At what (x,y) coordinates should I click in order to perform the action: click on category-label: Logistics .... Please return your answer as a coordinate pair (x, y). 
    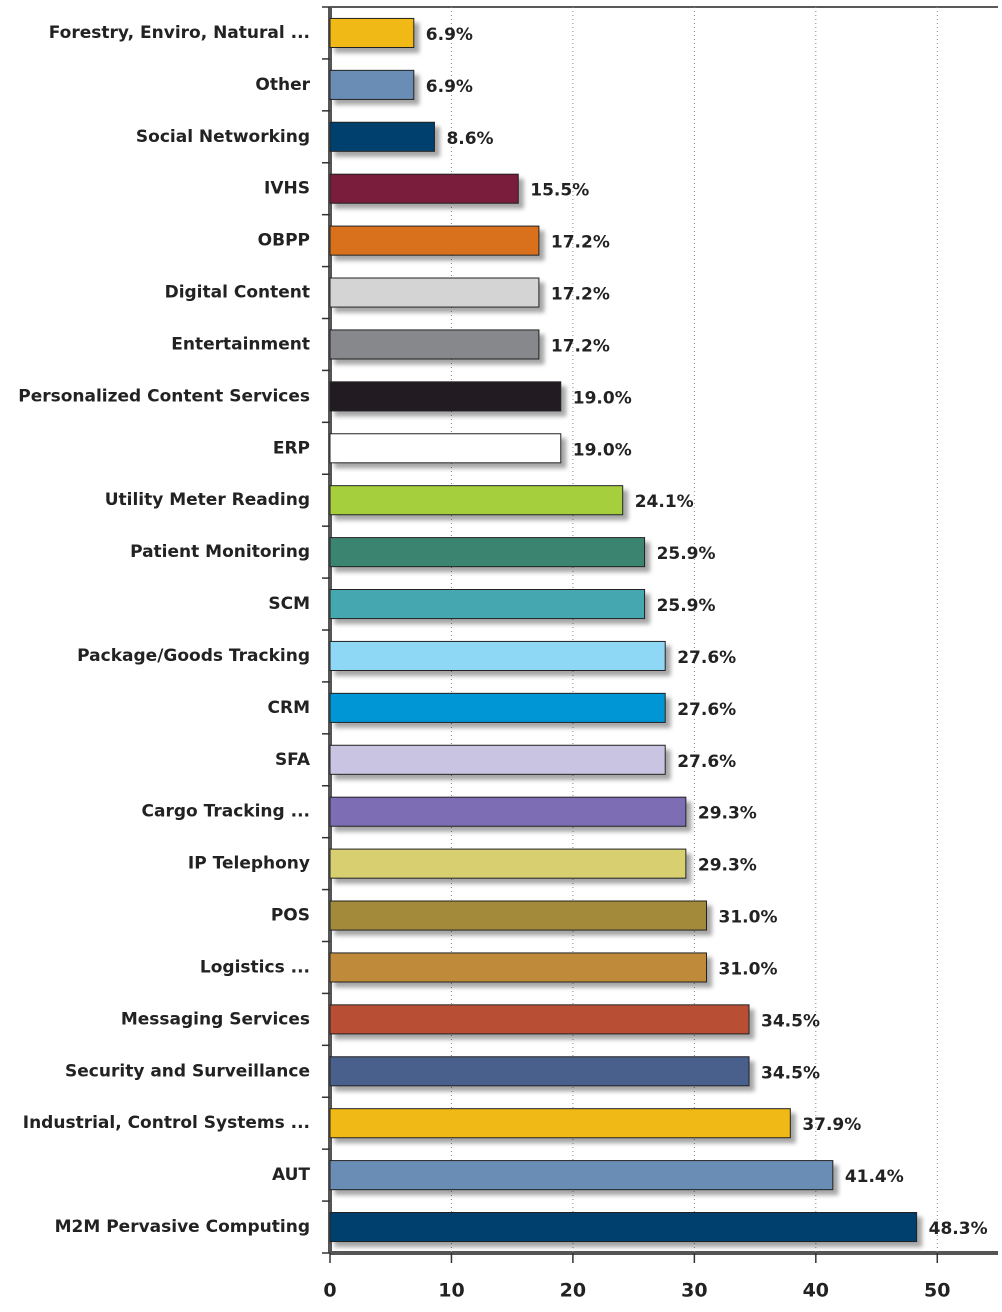
    Looking at the image, I should click on (255, 967).